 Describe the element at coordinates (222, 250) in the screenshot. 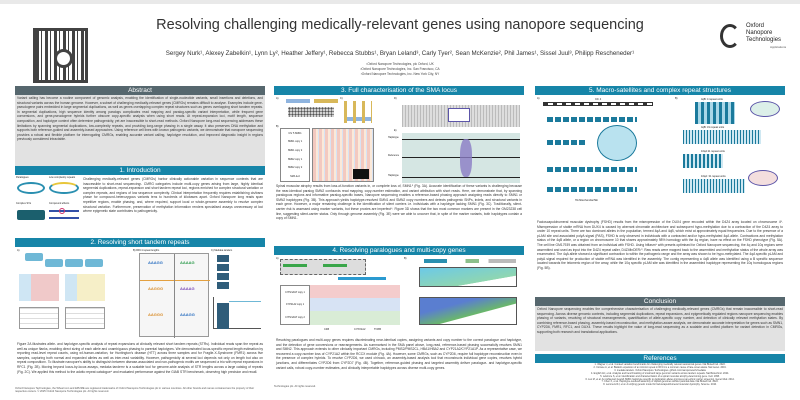

I see `panel-label: C) Medaka tandem` at that location.